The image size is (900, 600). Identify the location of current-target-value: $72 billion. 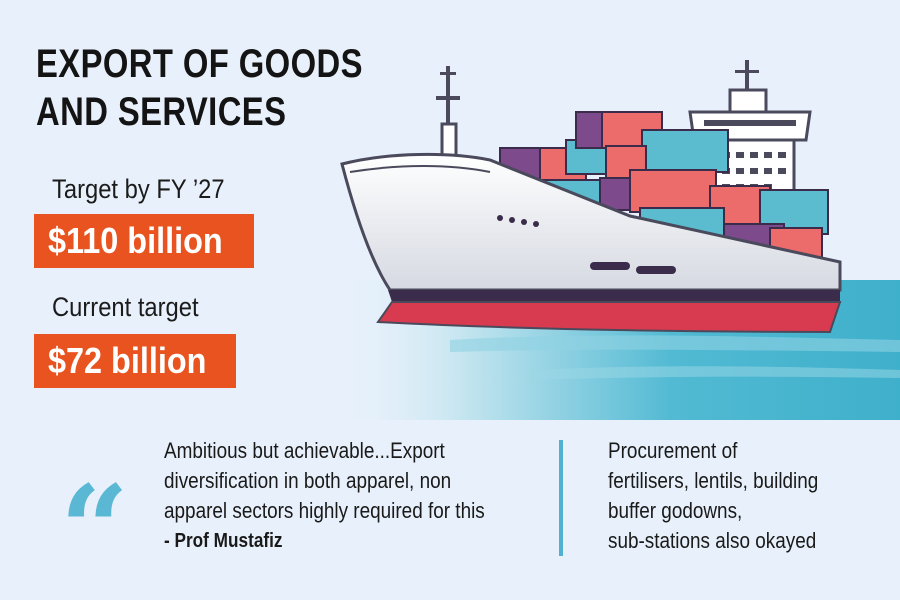
(127, 360).